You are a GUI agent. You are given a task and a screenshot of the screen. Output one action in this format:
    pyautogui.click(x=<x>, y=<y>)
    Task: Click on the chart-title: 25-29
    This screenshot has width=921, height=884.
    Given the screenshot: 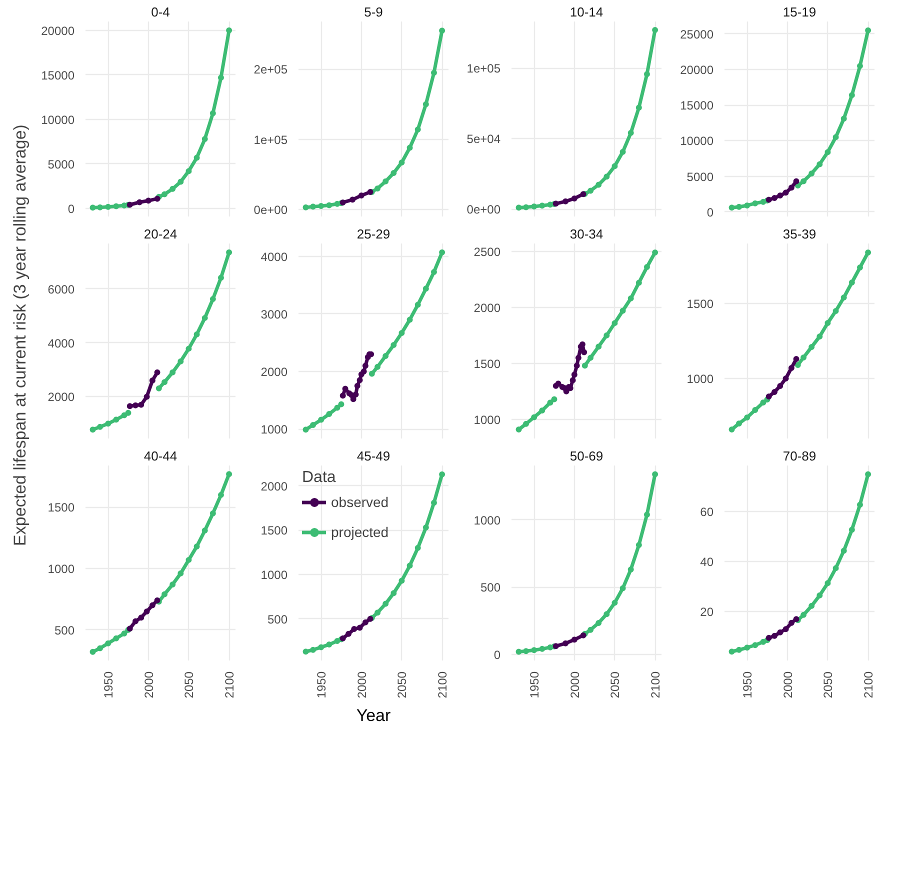 What is the action you would take?
    pyautogui.click(x=373, y=234)
    